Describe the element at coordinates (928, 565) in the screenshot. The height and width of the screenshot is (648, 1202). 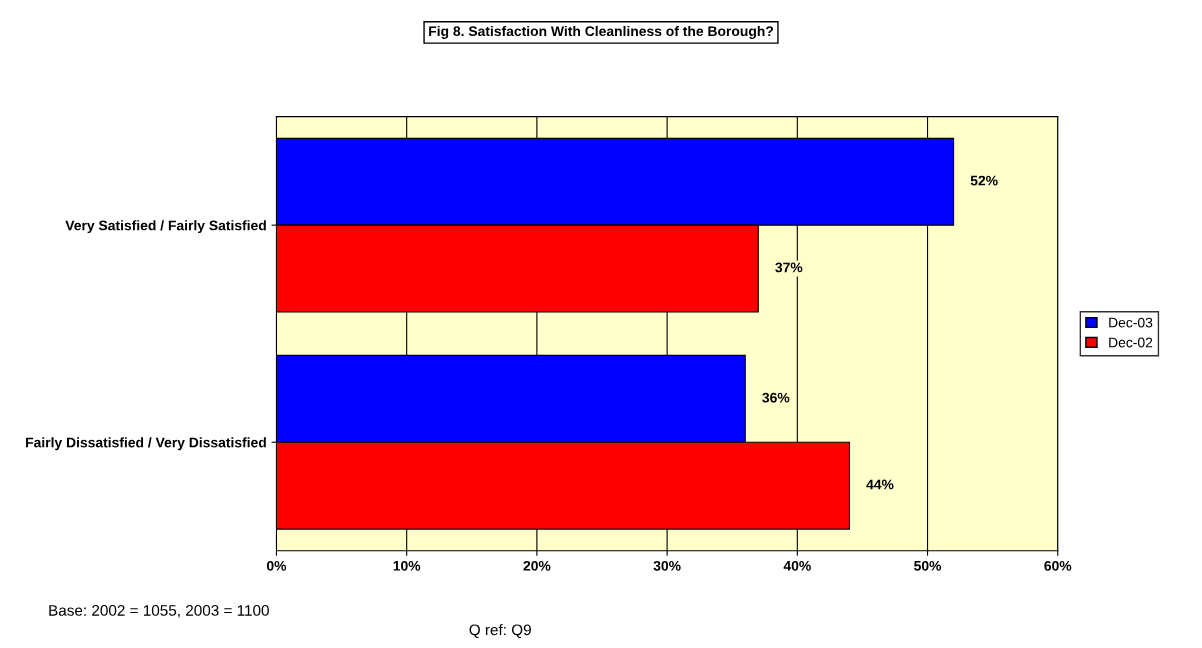
I see `x-tick-label: 50%` at that location.